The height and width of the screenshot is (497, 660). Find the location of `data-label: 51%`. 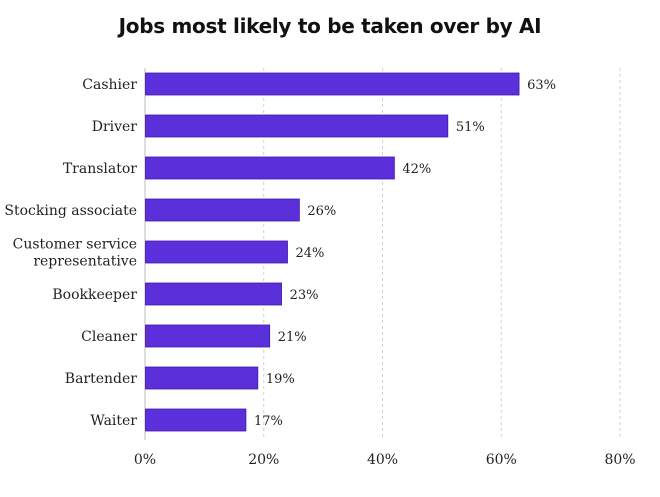

data-label: 51% is located at coordinates (470, 127).